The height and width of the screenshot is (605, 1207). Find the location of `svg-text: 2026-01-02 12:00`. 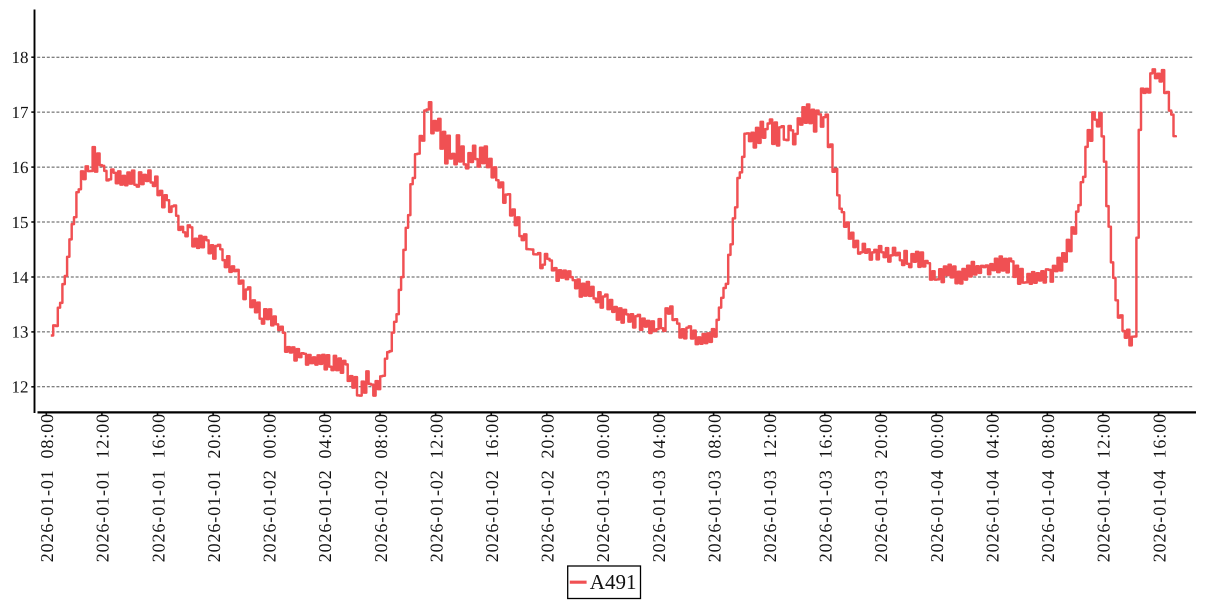

svg-text: 2026-01-02 12:00 is located at coordinates (436, 487).